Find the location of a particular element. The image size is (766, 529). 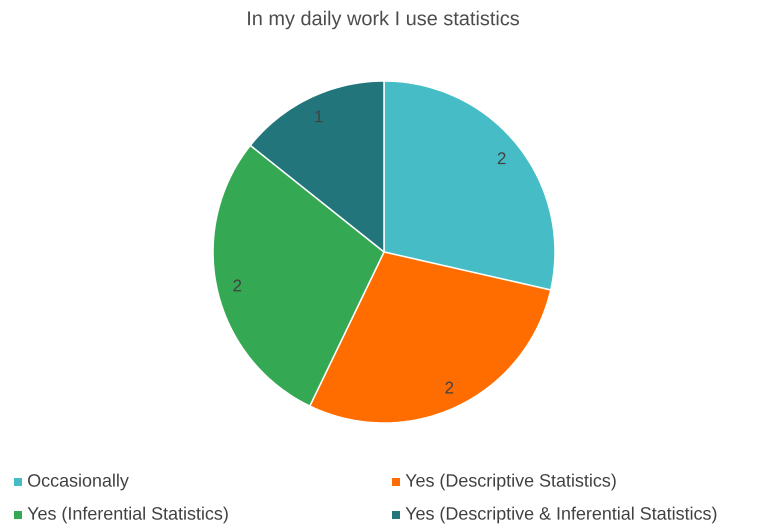

legend-label: Yes (Inferential Statistics) is located at coordinates (128, 515).